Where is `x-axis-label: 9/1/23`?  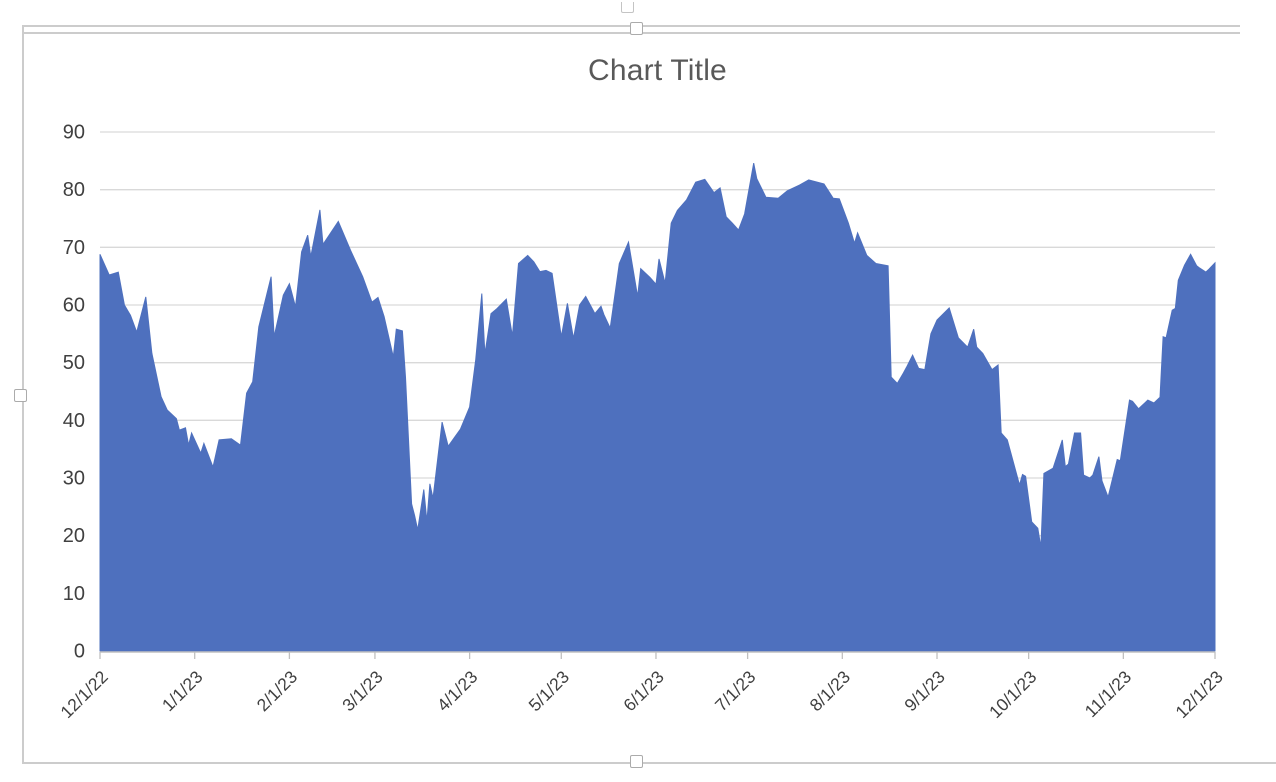
x-axis-label: 9/1/23 is located at coordinates (924, 691).